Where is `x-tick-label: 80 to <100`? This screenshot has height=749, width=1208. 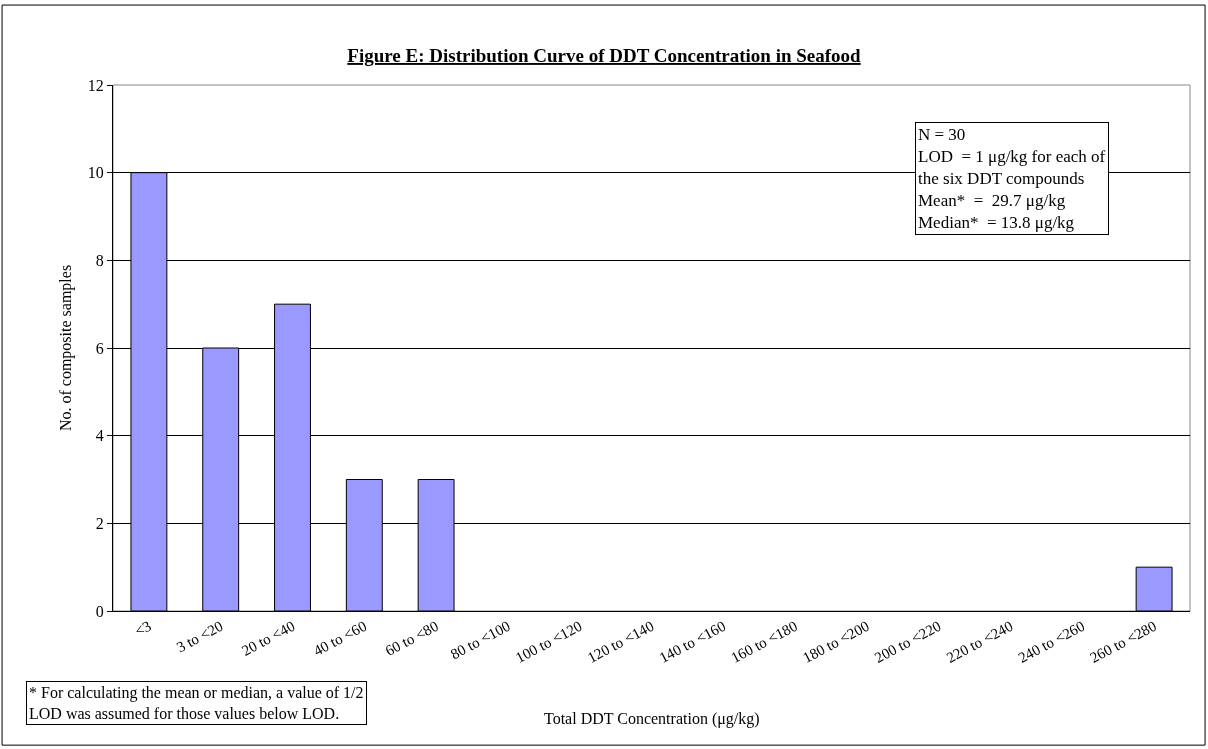
x-tick-label: 80 to <100 is located at coordinates (480, 640).